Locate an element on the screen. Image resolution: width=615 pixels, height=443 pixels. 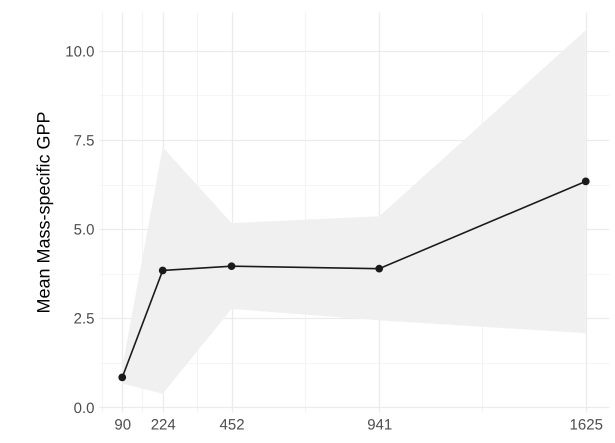
y-axis-title: Mean Mass-specific GPP is located at coordinates (43, 212).